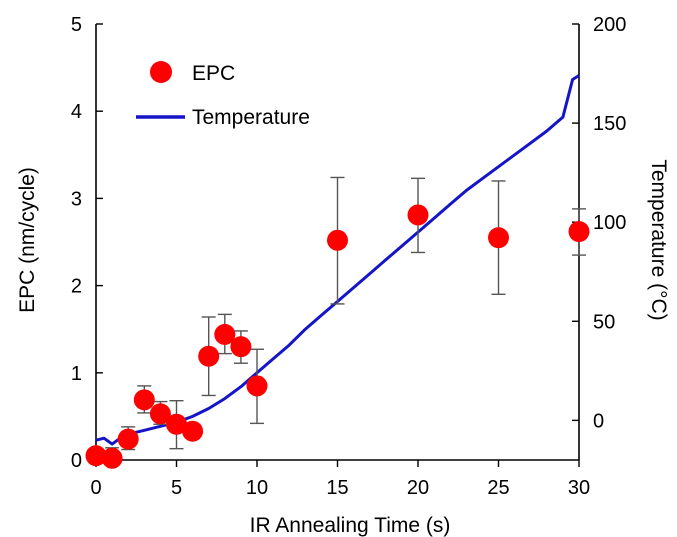 The width and height of the screenshot is (677, 537). I want to click on x-tick-label: 30, so click(579, 488).